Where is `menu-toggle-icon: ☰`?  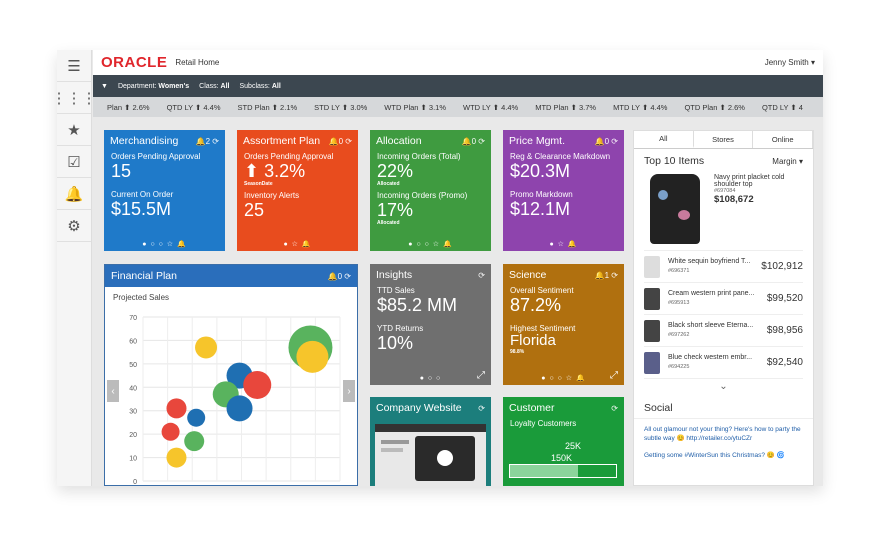 menu-toggle-icon: ☰ is located at coordinates (74, 66).